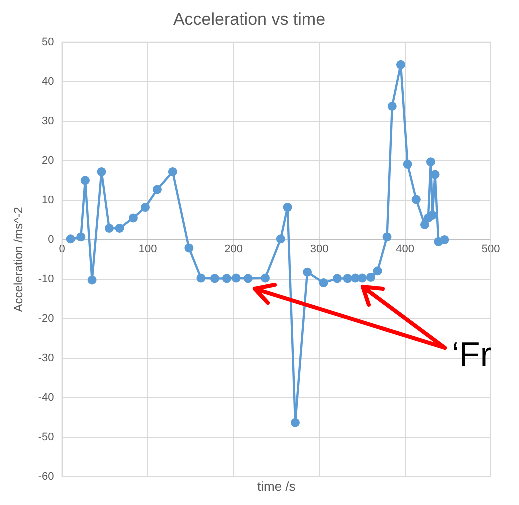  What do you see at coordinates (46, 477) in the screenshot?
I see `y-tick-label: -60` at bounding box center [46, 477].